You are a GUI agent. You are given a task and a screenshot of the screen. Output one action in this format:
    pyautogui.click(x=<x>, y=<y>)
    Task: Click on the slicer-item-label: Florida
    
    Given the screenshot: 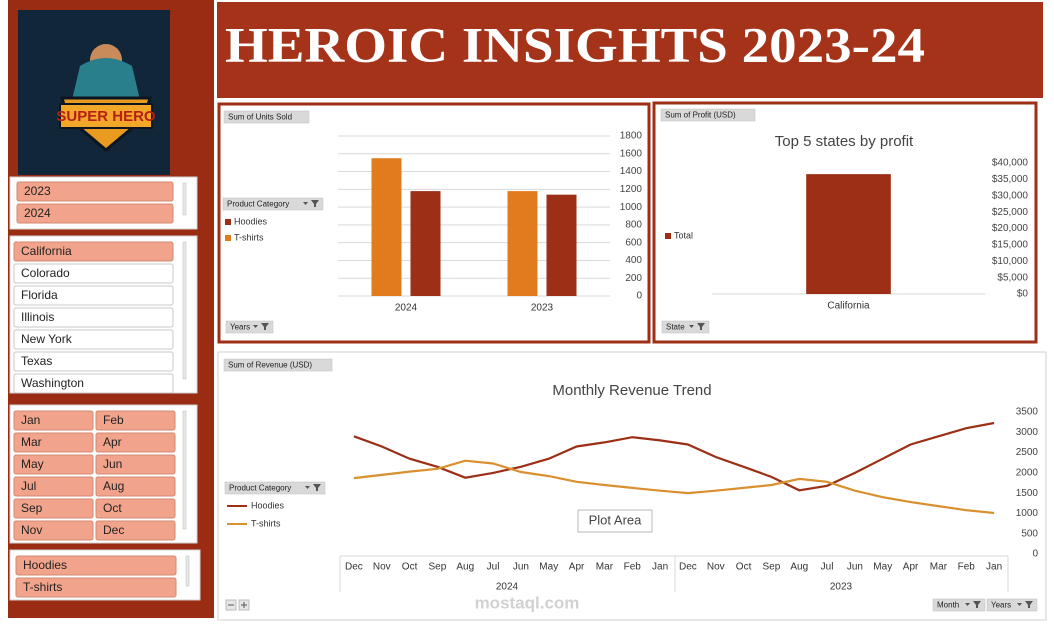 What is the action you would take?
    pyautogui.click(x=39, y=295)
    